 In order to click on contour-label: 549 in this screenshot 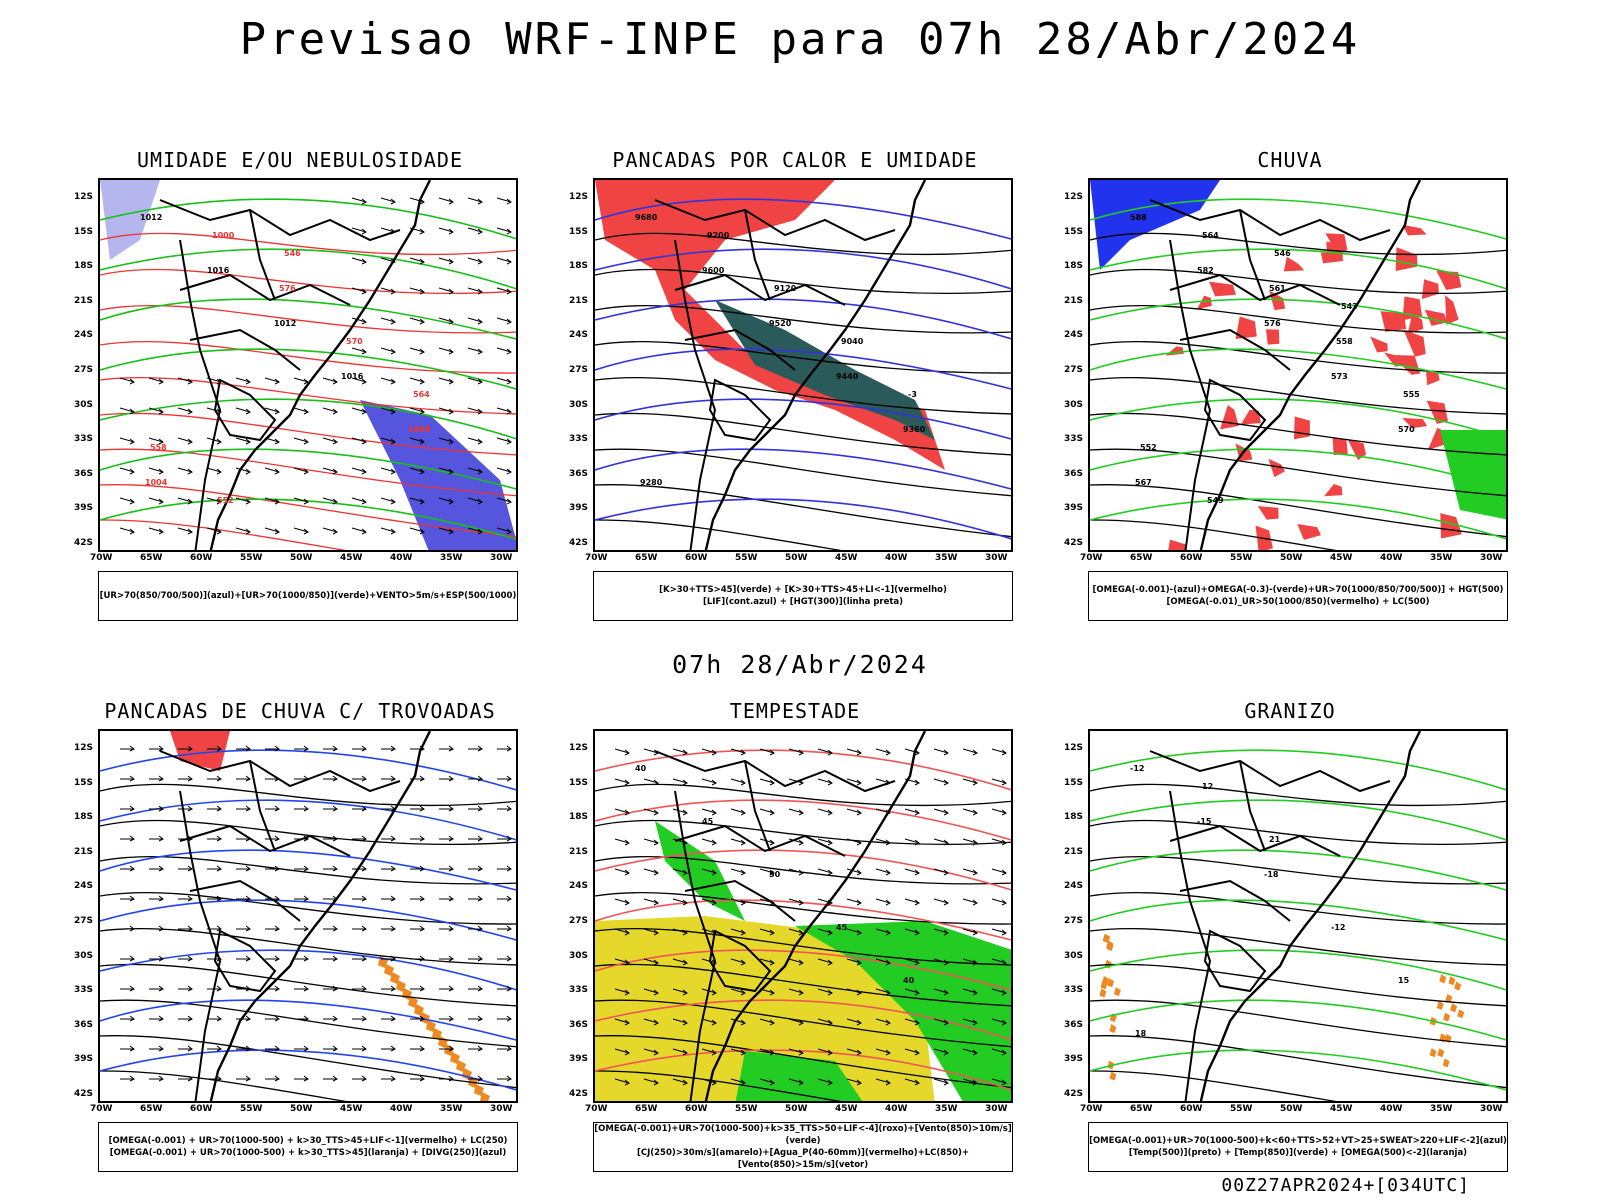, I will do `click(1215, 500)`.